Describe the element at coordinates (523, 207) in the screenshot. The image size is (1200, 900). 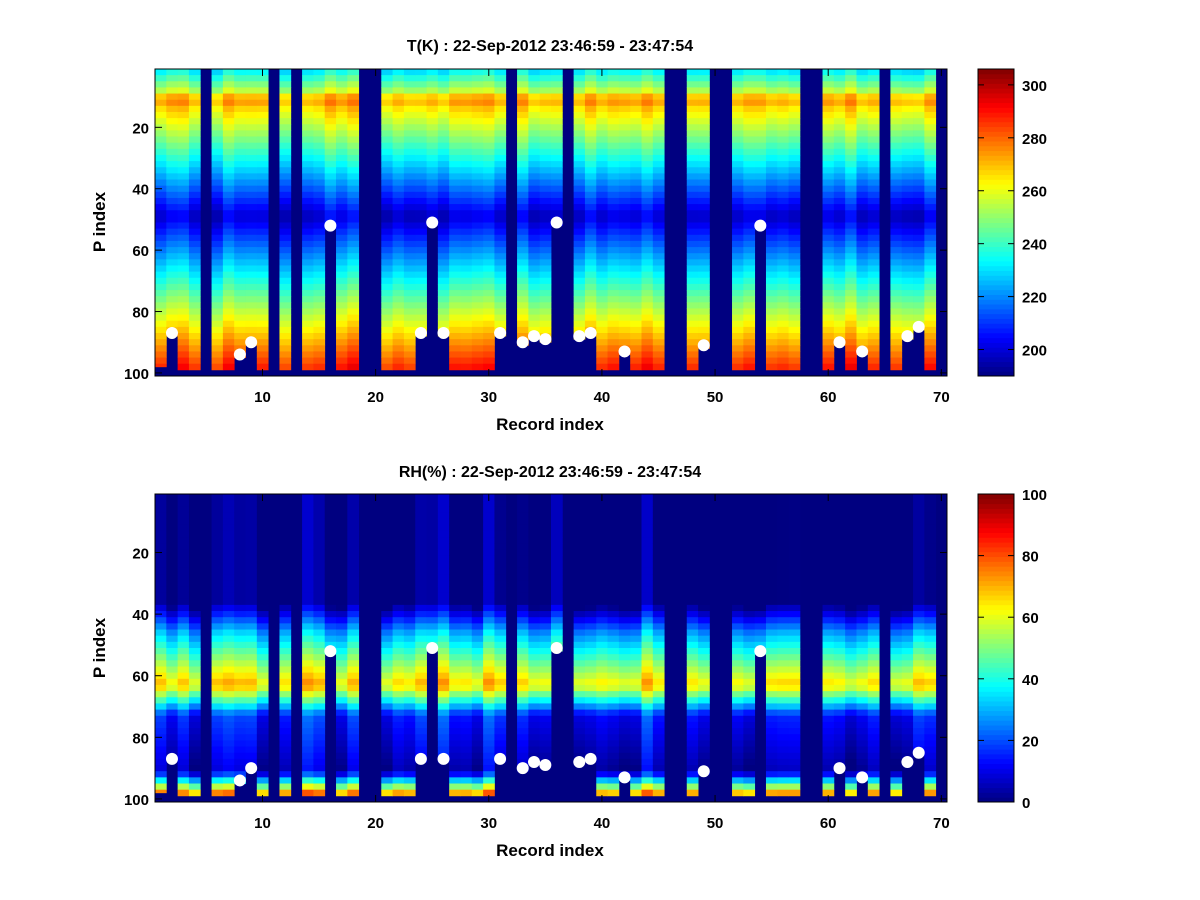
I see `temperature-profile-column` at that location.